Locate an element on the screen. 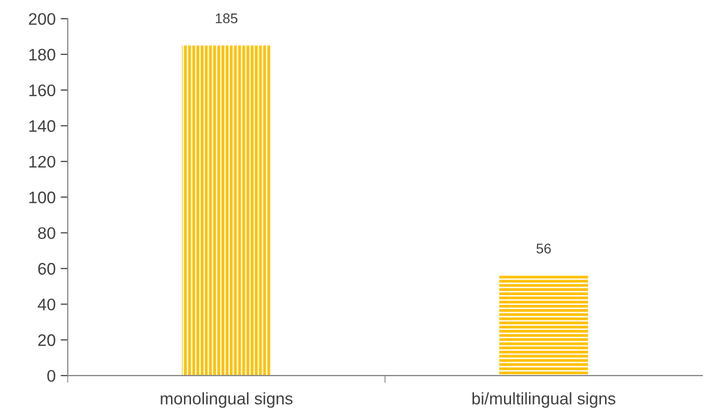  data-label: 185 is located at coordinates (227, 18).